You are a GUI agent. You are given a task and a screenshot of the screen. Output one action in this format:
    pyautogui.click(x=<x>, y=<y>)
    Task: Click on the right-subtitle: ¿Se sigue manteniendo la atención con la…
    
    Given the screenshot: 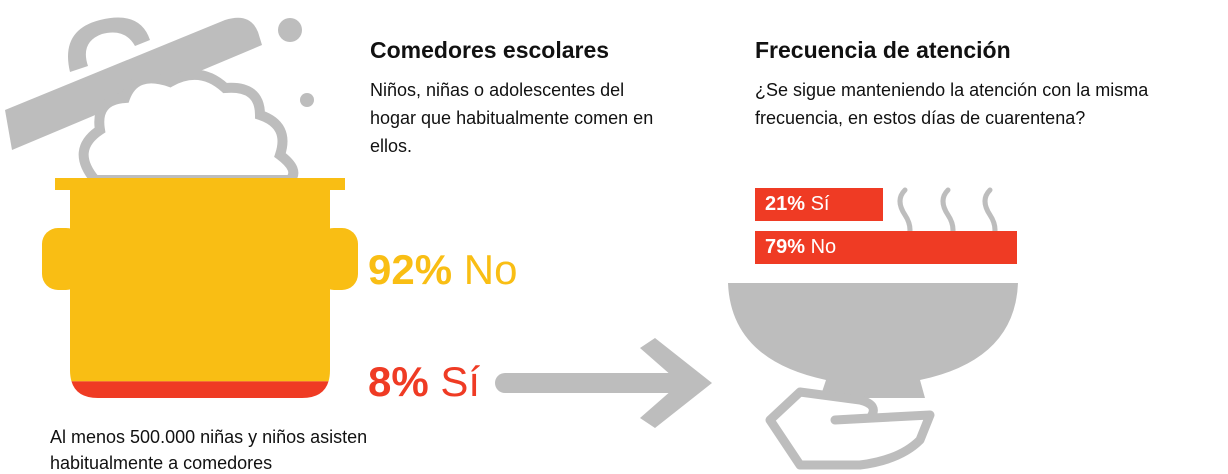 What is the action you would take?
    pyautogui.click(x=952, y=104)
    